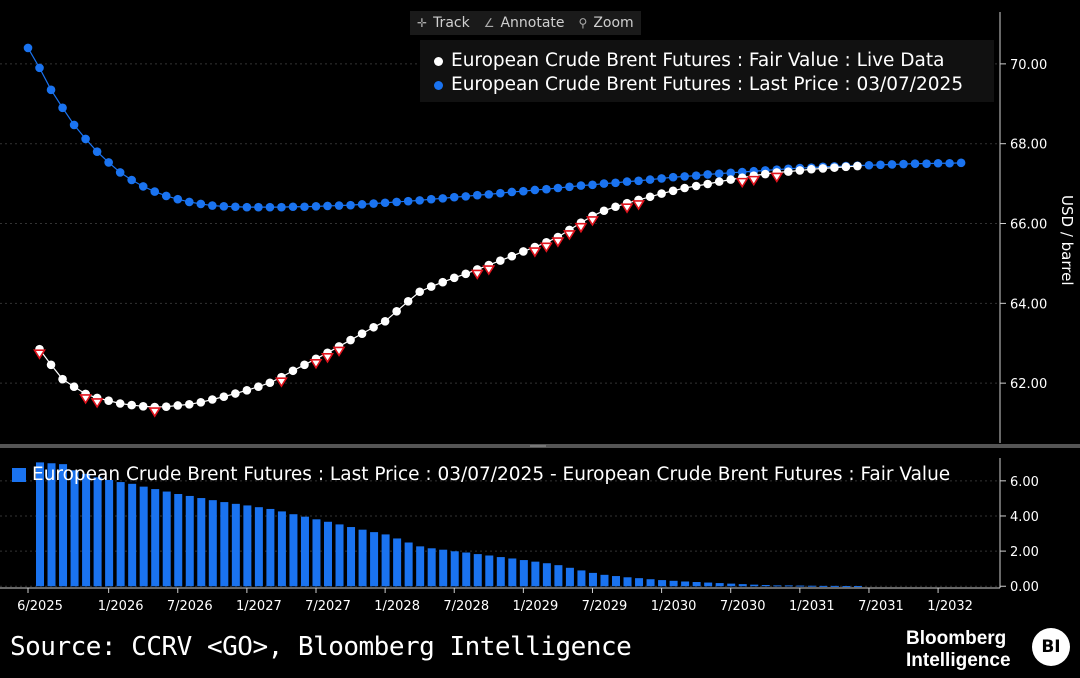 The height and width of the screenshot is (678, 1080). I want to click on x-tick-label: 1/2032, so click(950, 606).